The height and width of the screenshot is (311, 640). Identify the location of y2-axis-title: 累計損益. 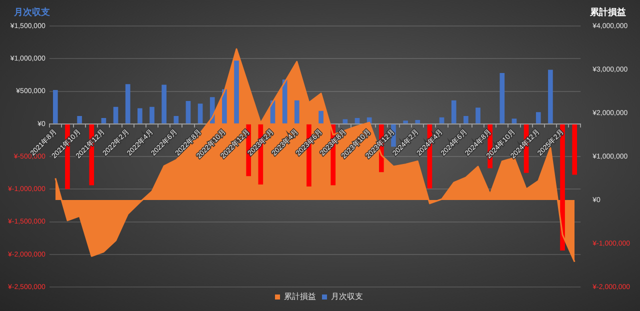
(608, 12).